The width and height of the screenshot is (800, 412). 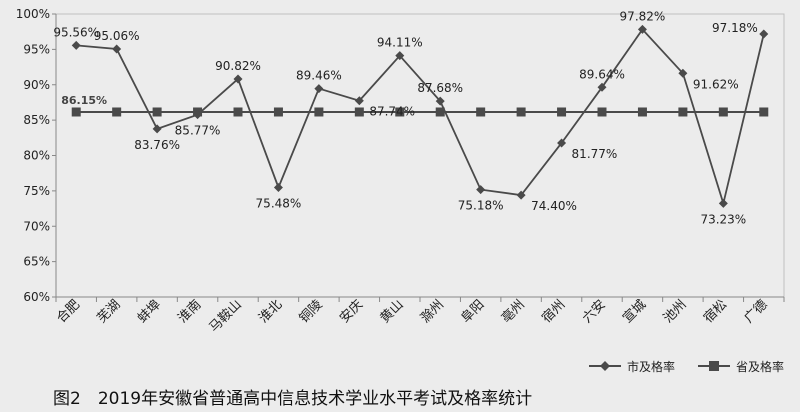 What do you see at coordinates (392, 311) in the screenshot?
I see `x-category-label: 黄山` at bounding box center [392, 311].